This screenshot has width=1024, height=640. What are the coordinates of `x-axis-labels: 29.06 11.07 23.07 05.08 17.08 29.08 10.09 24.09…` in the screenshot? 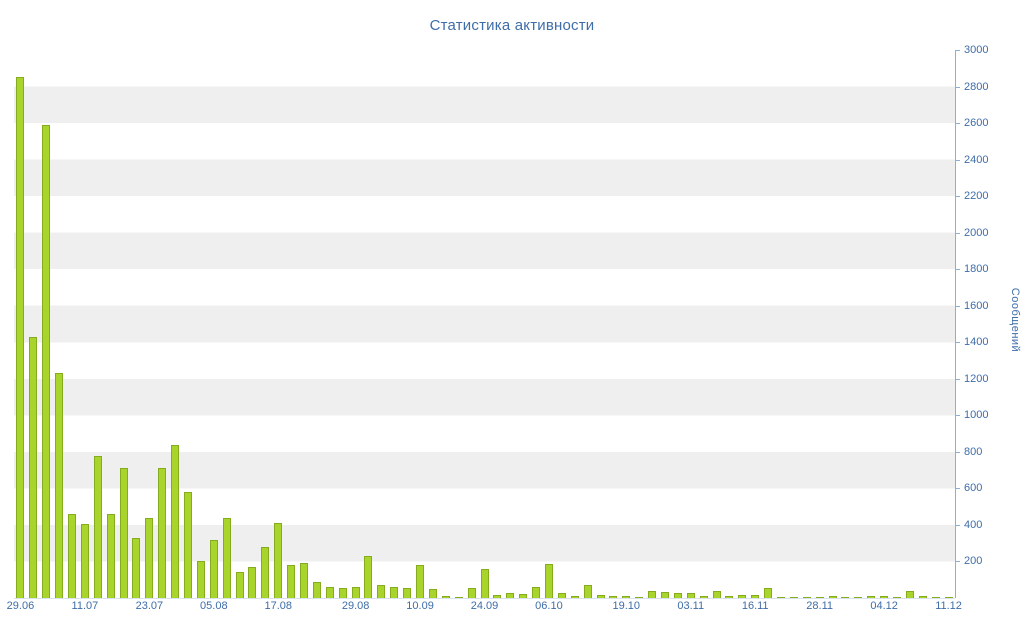 It's located at (484, 608).